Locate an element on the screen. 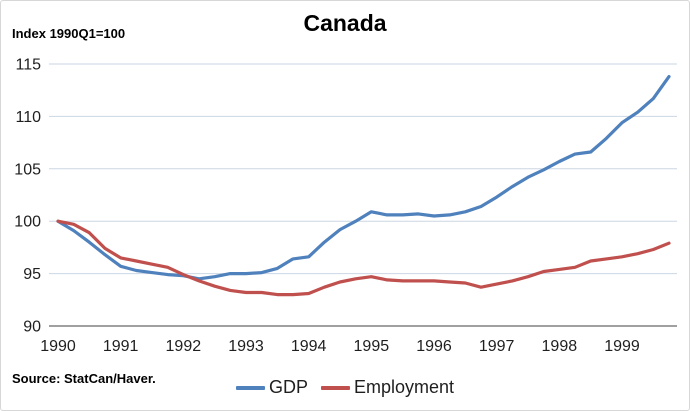  x-axis-tick-label: 1994 is located at coordinates (309, 346).